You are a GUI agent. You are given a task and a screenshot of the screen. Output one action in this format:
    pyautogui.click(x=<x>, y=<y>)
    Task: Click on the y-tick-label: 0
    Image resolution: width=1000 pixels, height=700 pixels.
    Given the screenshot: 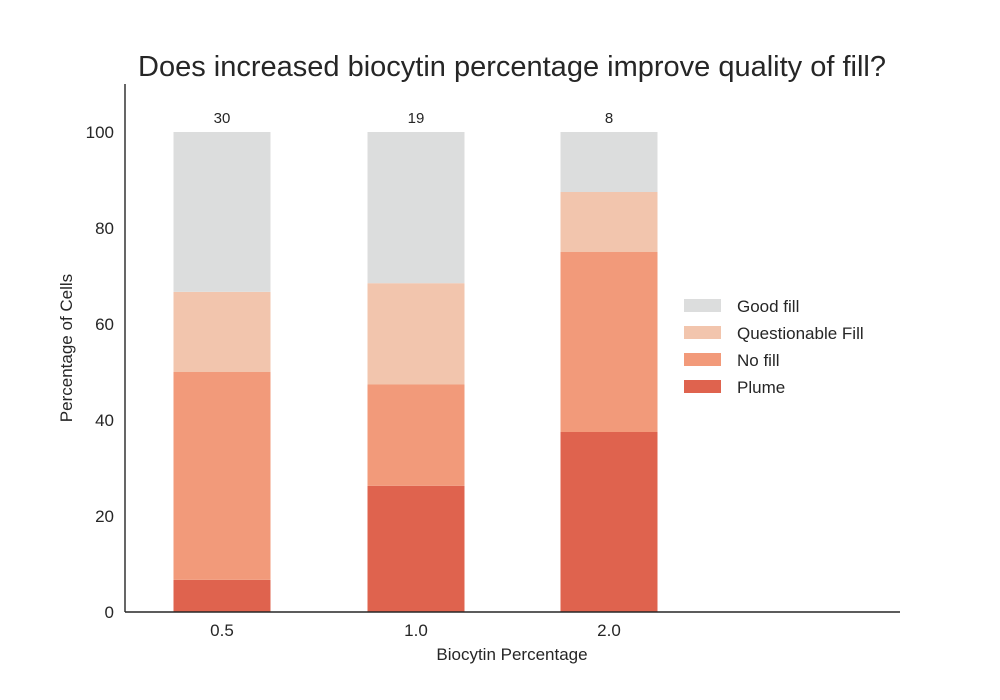 What is the action you would take?
    pyautogui.click(x=109, y=612)
    